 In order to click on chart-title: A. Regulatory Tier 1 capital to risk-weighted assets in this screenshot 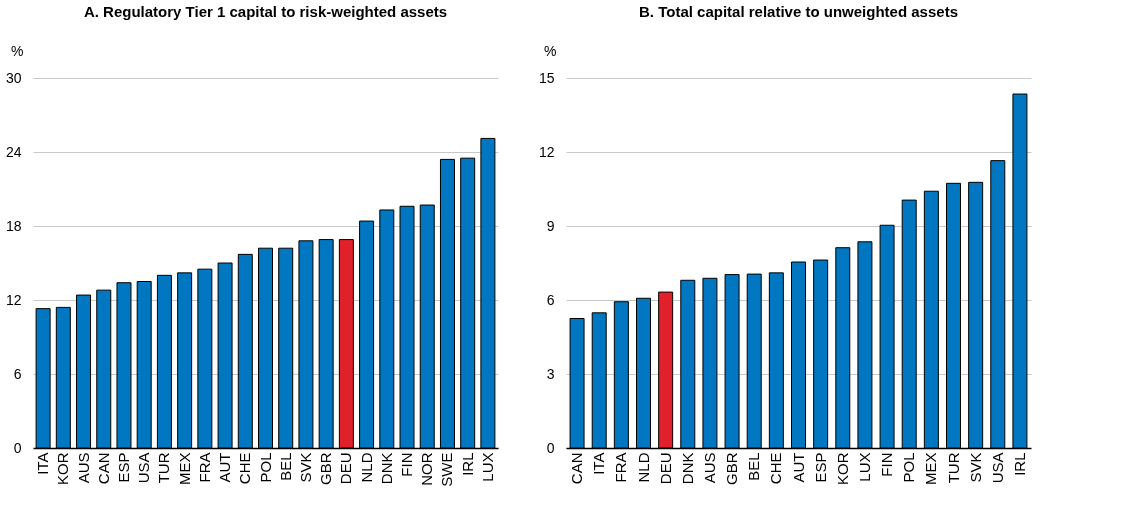, I will do `click(265, 11)`.